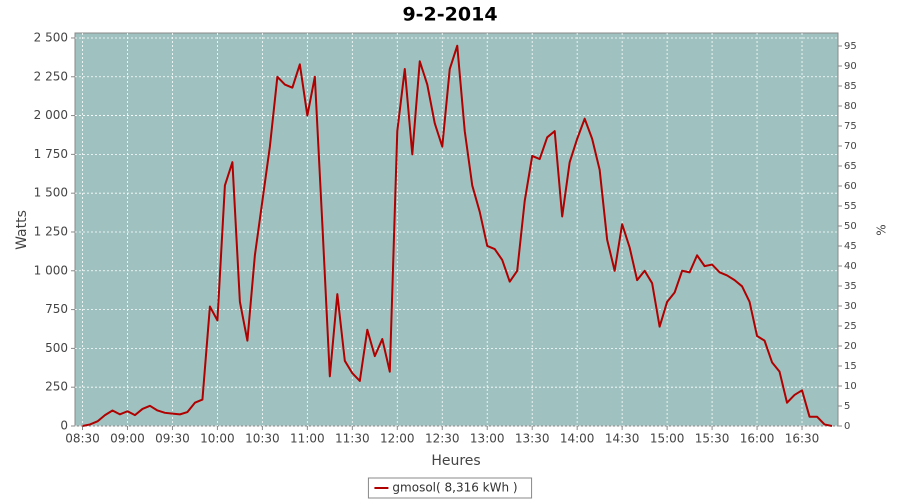  Describe the element at coordinates (850, 106) in the screenshot. I see `y2-tick-label: 80` at that location.